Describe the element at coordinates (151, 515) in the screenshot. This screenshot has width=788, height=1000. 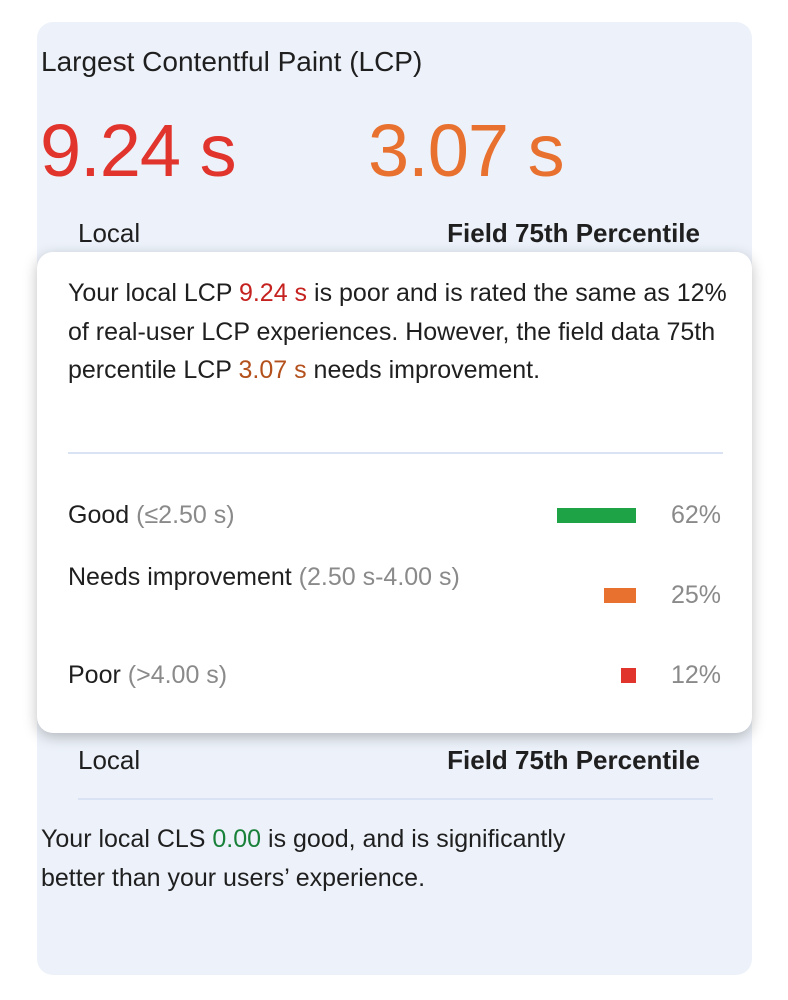
I see `distribution-row-good: Good (≤2.50 s)` at that location.